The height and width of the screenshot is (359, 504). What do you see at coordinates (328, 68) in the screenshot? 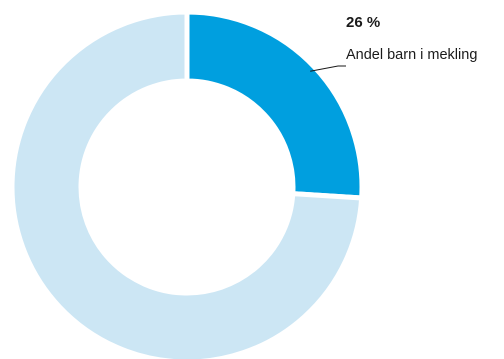
I see `callout-leader-line` at bounding box center [328, 68].